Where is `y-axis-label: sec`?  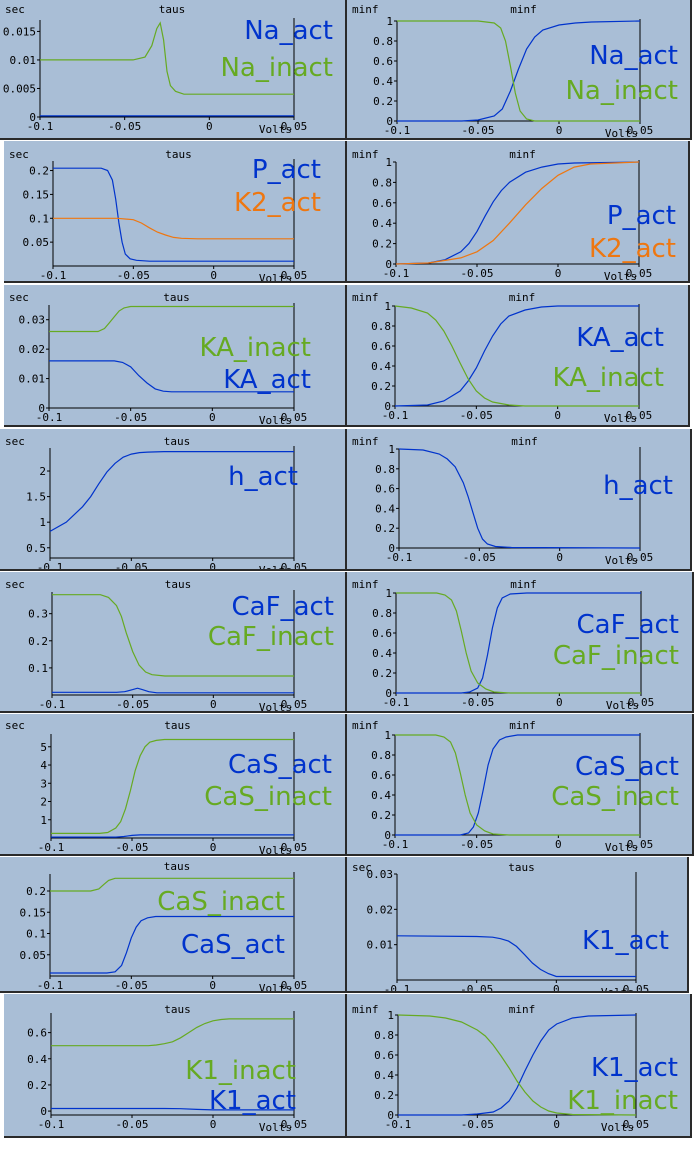
y-axis-label: sec is located at coordinates (19, 154).